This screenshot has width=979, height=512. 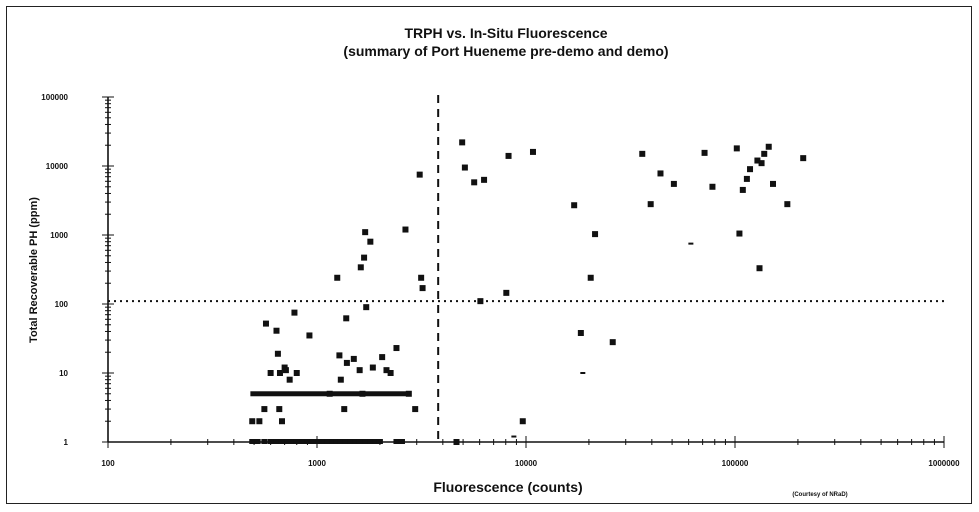 What do you see at coordinates (505, 33) in the screenshot?
I see `chart-title: TRPH vs. In-Situ Fluorescence` at bounding box center [505, 33].